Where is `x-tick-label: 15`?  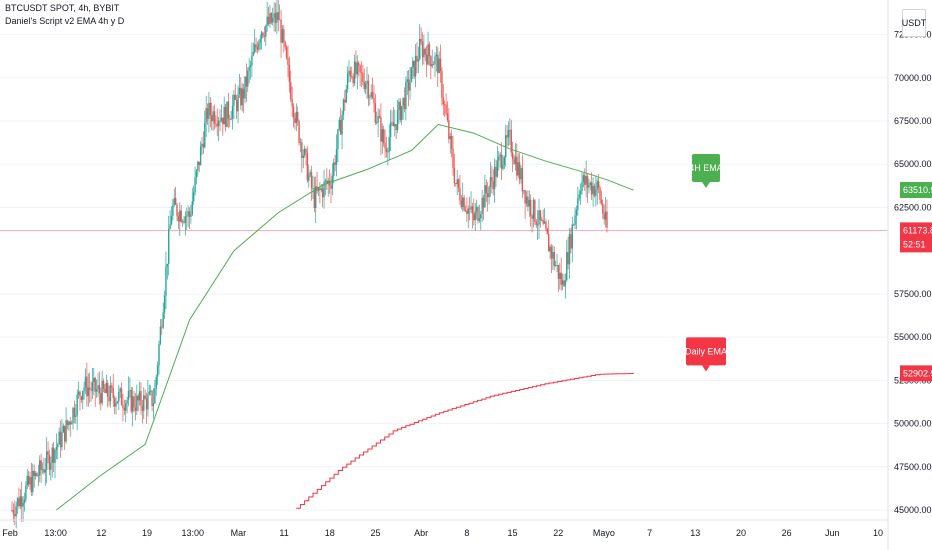
x-tick-label: 15 is located at coordinates (513, 533).